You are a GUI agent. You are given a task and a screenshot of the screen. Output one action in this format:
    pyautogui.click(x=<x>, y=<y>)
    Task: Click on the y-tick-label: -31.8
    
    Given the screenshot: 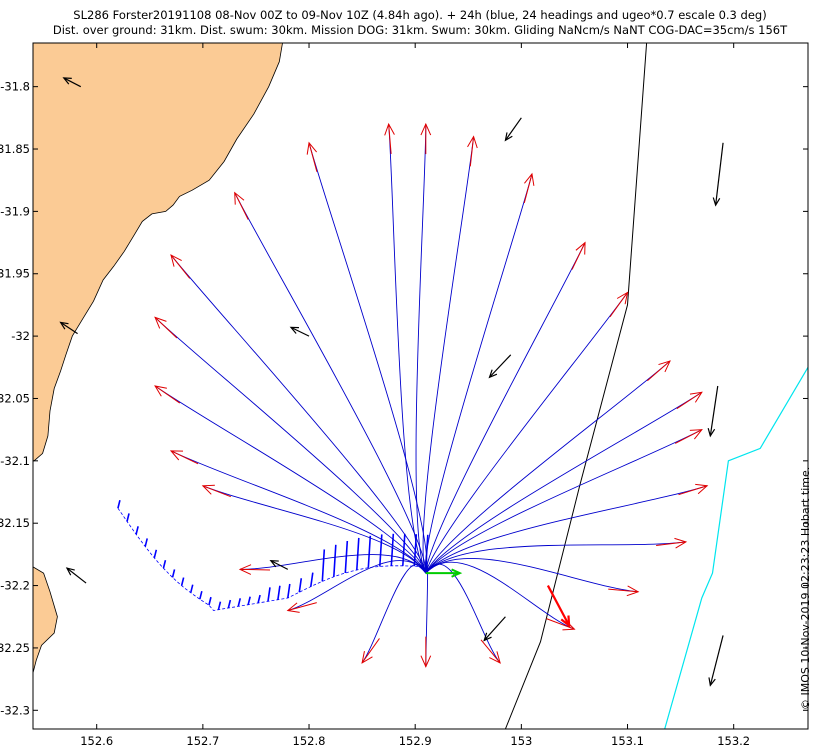 What is the action you would take?
    pyautogui.click(x=15, y=87)
    